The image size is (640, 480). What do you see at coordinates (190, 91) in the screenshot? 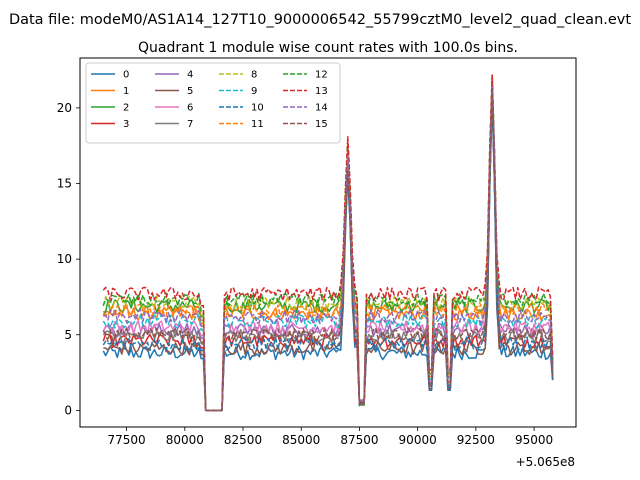
I see `legend-label-5: 5` at bounding box center [190, 91].